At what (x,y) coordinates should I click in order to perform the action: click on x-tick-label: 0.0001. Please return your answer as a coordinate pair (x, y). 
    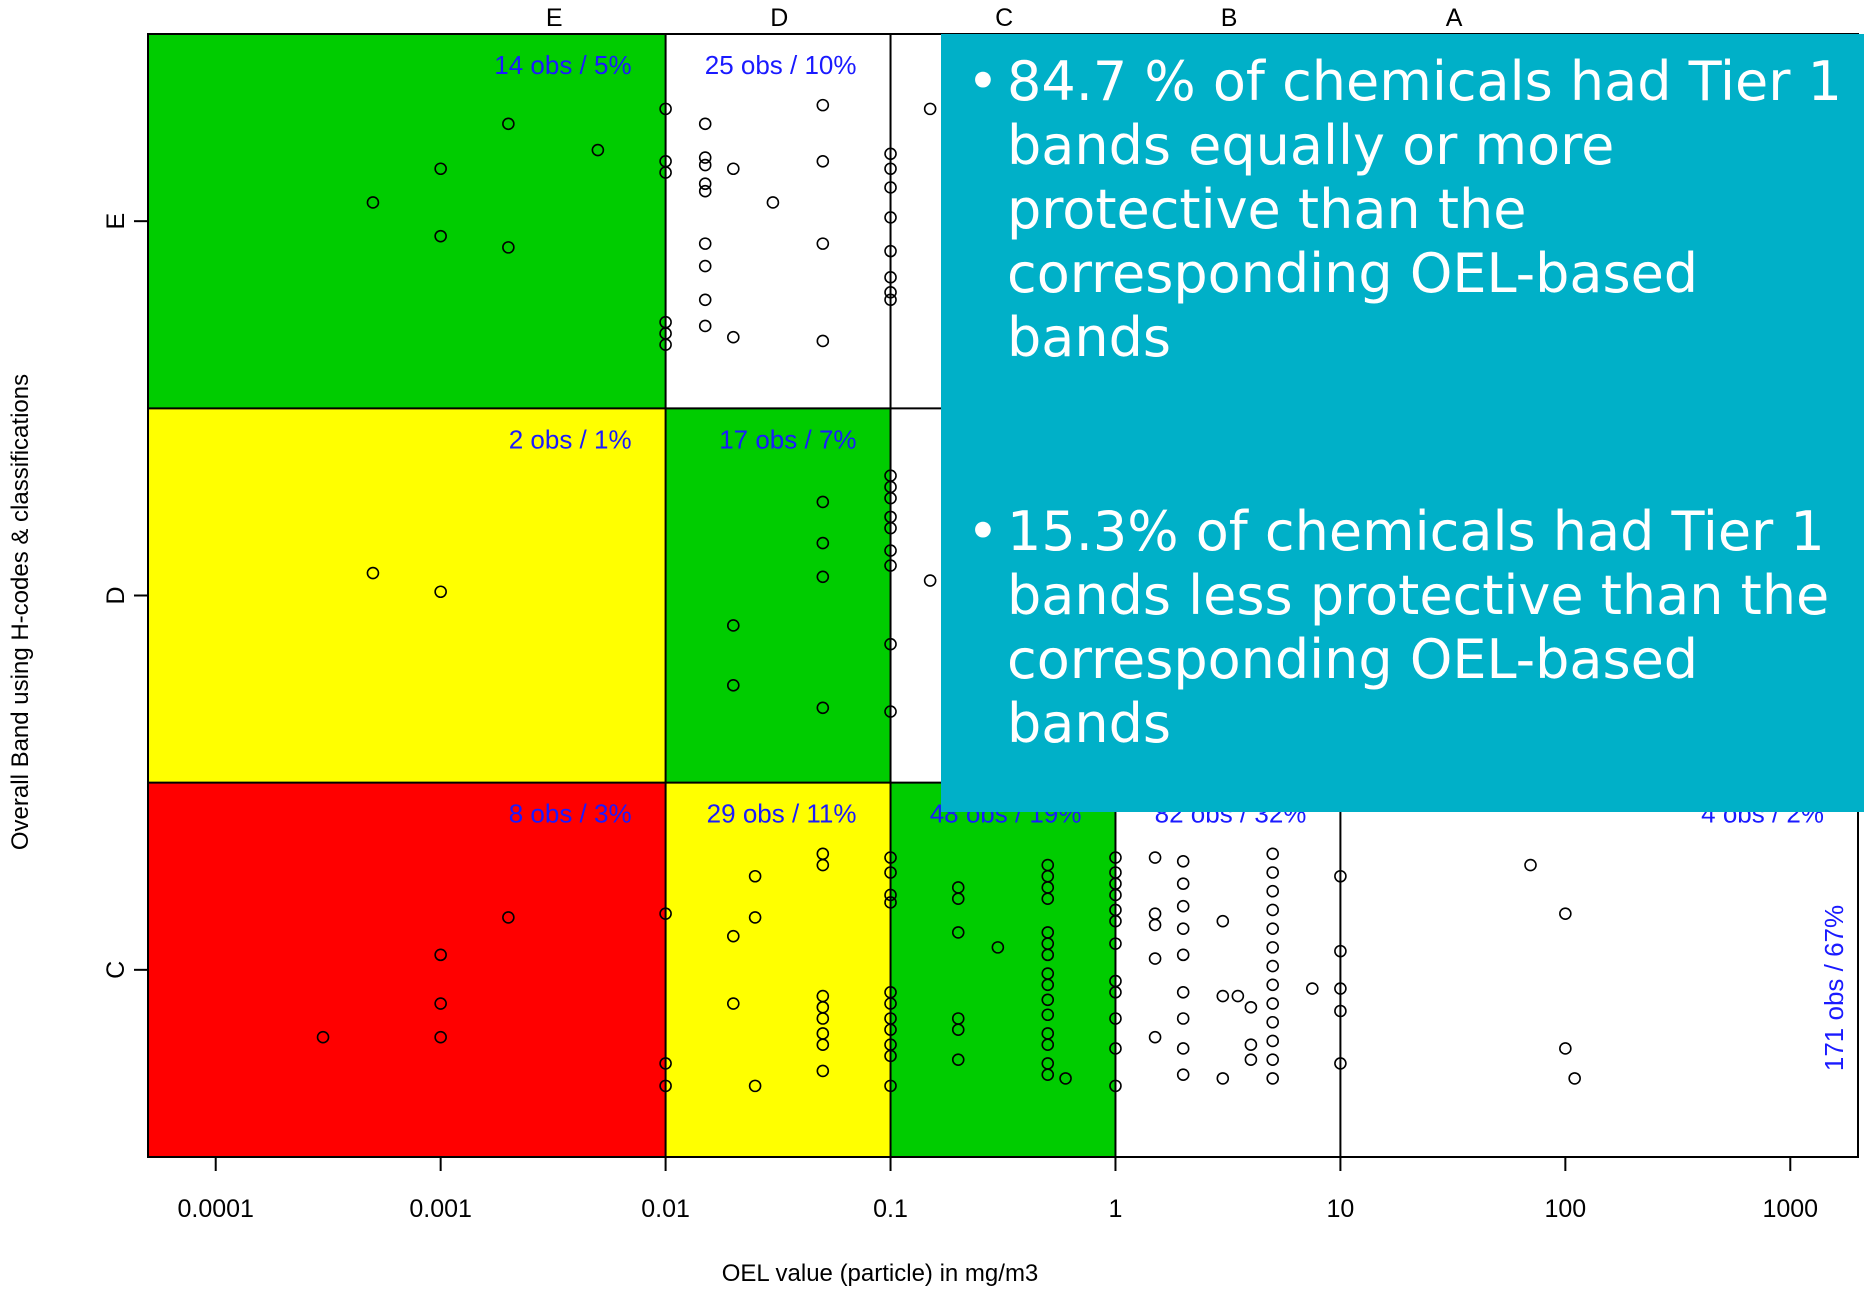
    Looking at the image, I should click on (215, 1209).